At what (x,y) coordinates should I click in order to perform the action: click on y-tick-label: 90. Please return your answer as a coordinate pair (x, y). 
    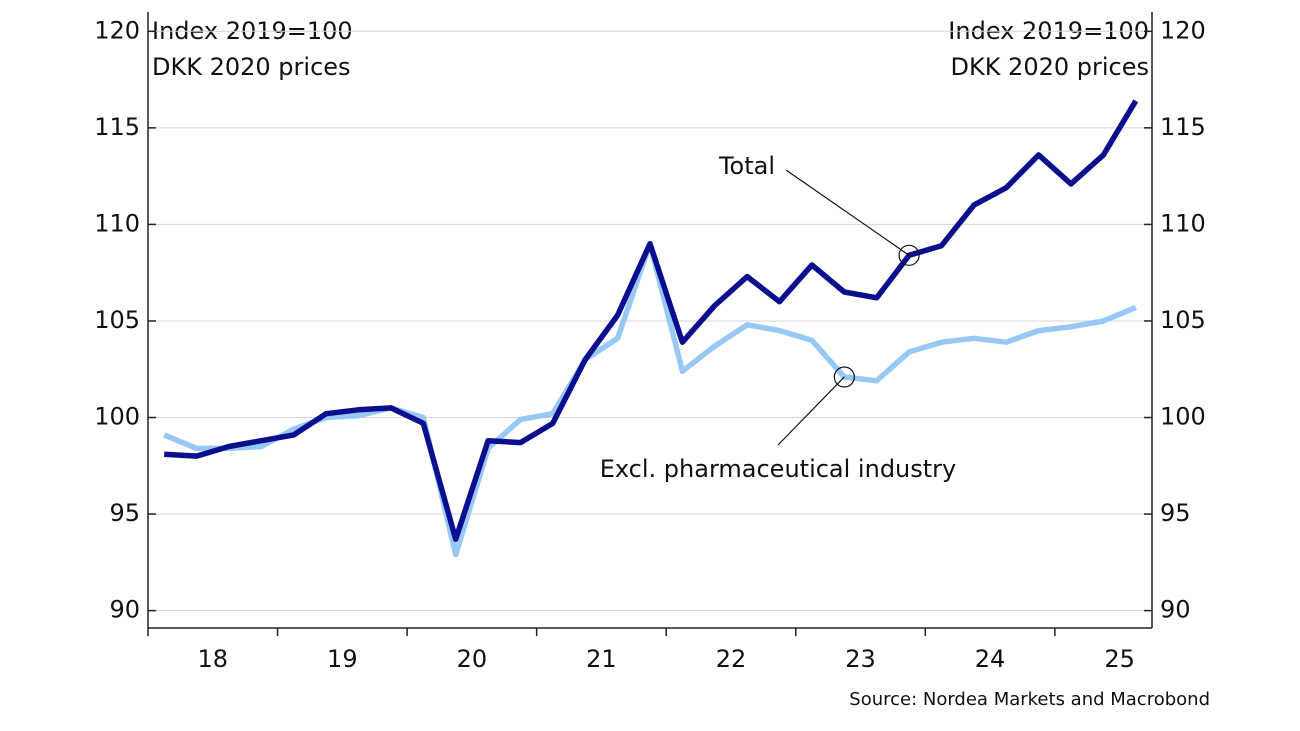
    Looking at the image, I should click on (124, 610).